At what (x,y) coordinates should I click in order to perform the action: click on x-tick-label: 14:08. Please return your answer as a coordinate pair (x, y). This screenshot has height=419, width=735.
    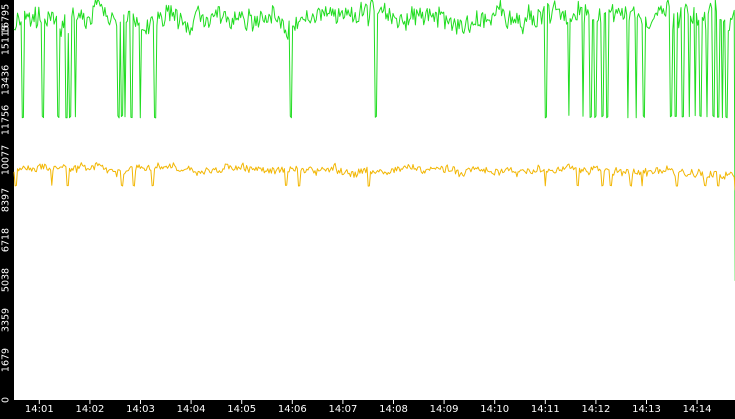
    Looking at the image, I should click on (393, 409).